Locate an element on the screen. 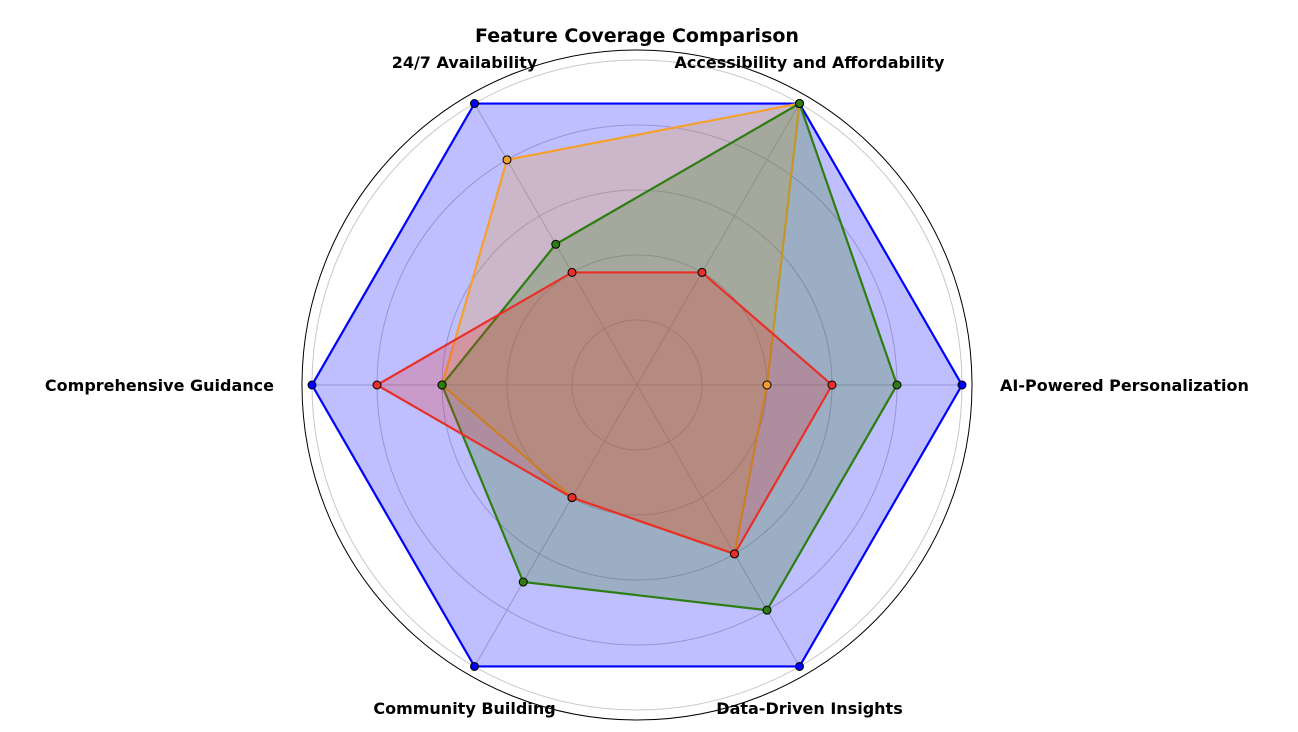 The image size is (1298, 732). axis-label: Data-Driven Insights is located at coordinates (809, 708).